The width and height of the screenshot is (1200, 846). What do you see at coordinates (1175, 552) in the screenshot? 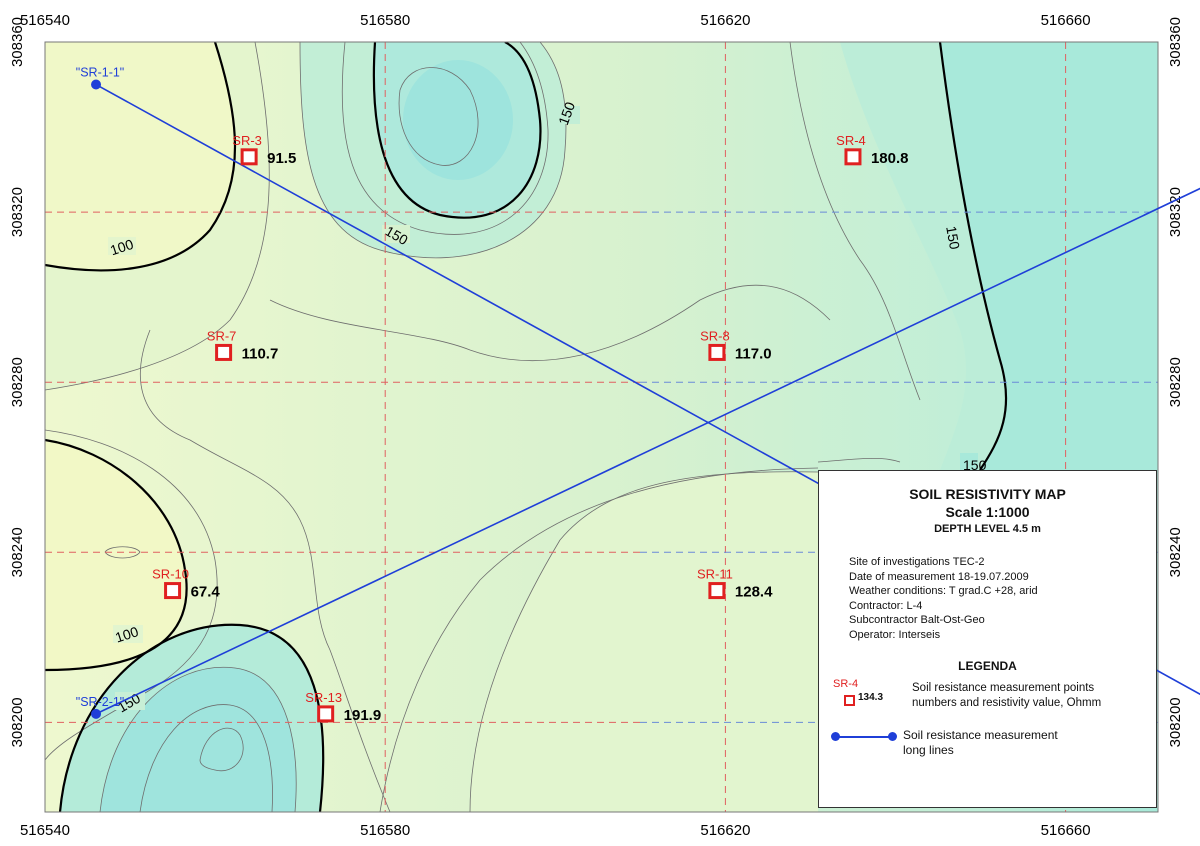
I see `y-tick-label-right: 308240` at bounding box center [1175, 552].